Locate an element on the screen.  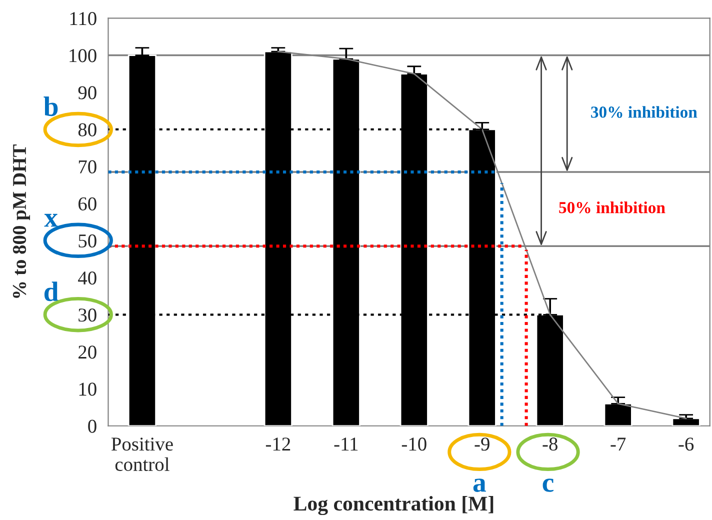
y-tick-label: 40 is located at coordinates (87, 278).